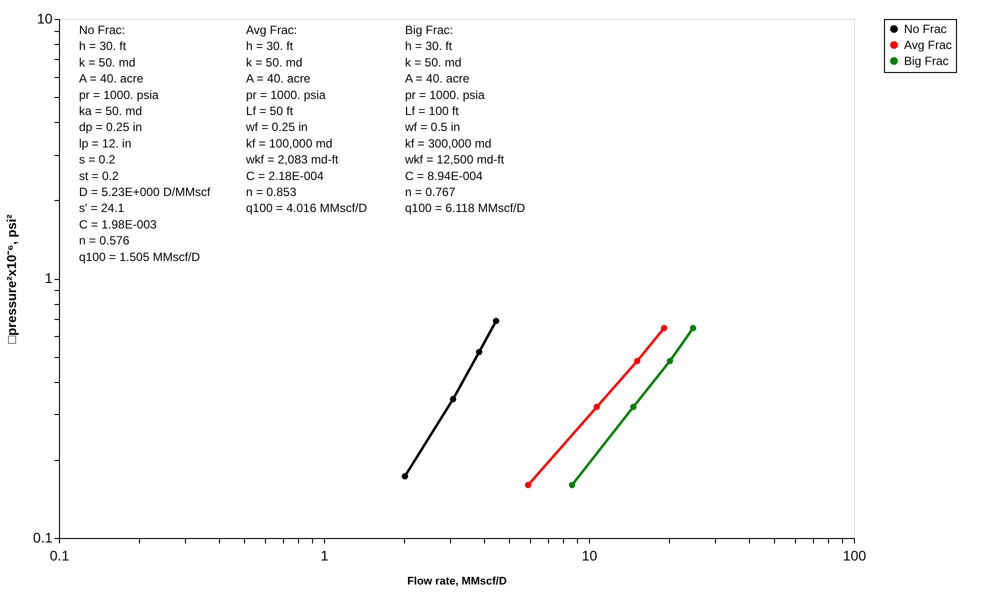 Image resolution: width=1000 pixels, height=596 pixels. What do you see at coordinates (44, 18) in the screenshot?
I see `y-tick-label: 10` at bounding box center [44, 18].